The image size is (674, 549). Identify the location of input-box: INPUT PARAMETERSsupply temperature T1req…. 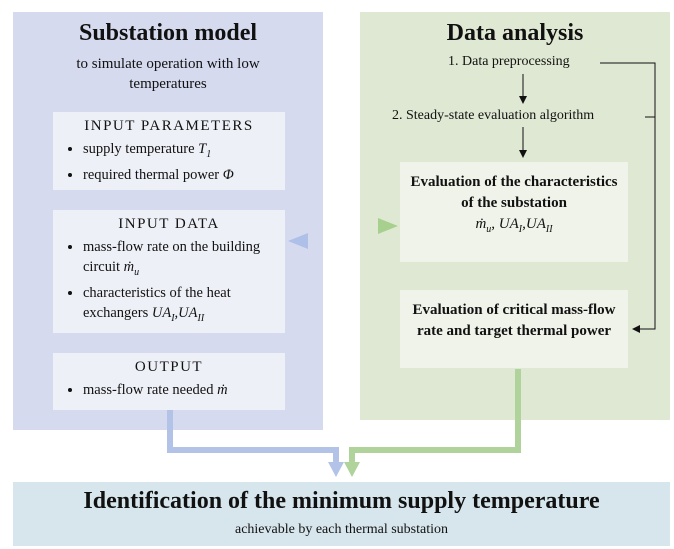
(169, 151).